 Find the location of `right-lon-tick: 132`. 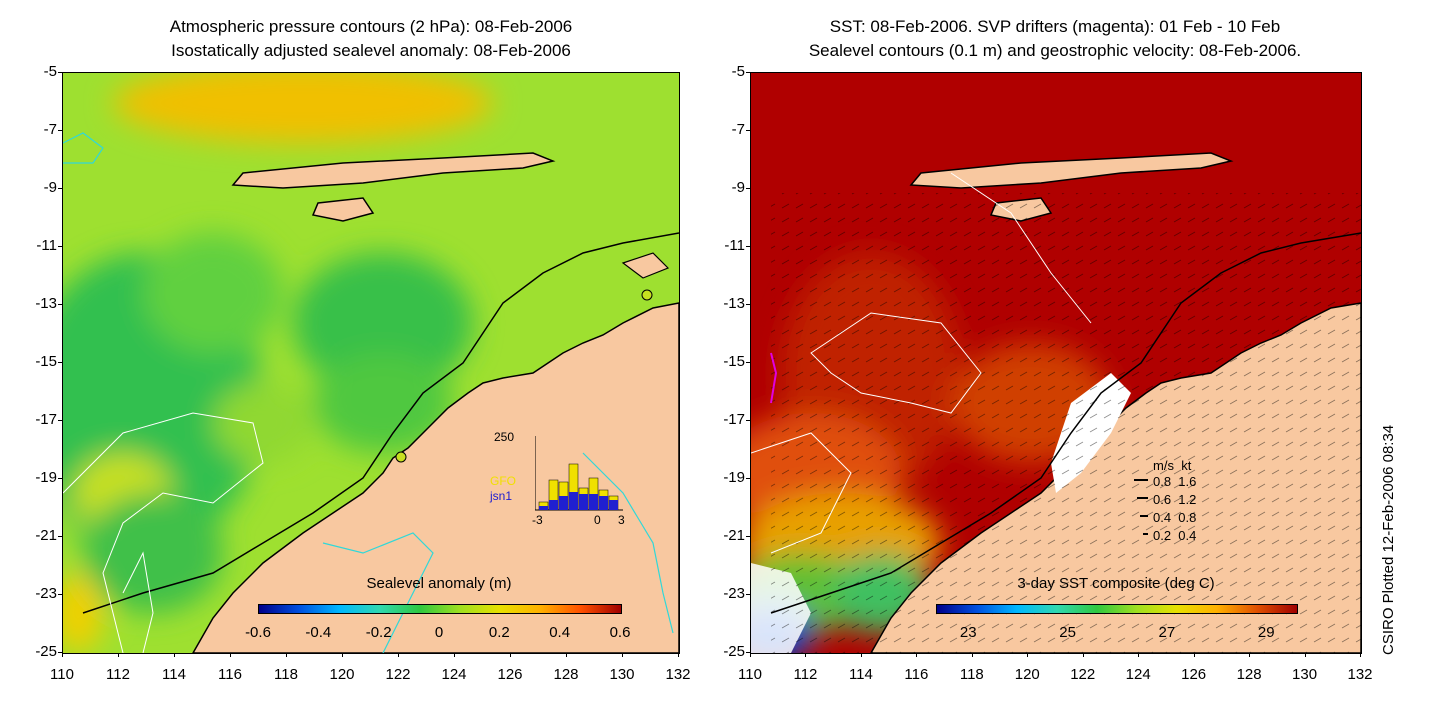

right-lon-tick: 132 is located at coordinates (1360, 674).